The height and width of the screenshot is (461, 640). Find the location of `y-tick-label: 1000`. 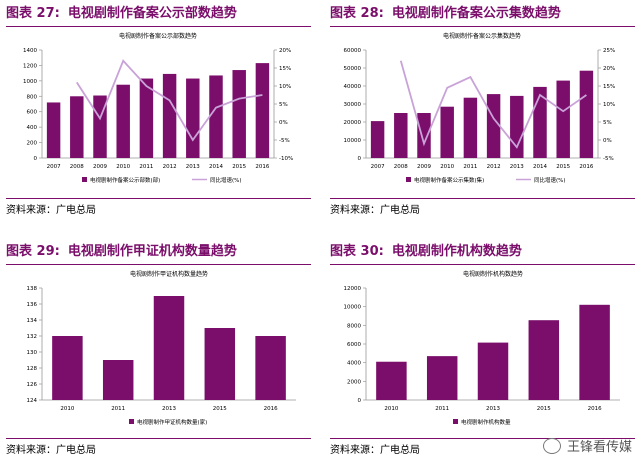

y-tick-label: 1000 is located at coordinates (30, 82).